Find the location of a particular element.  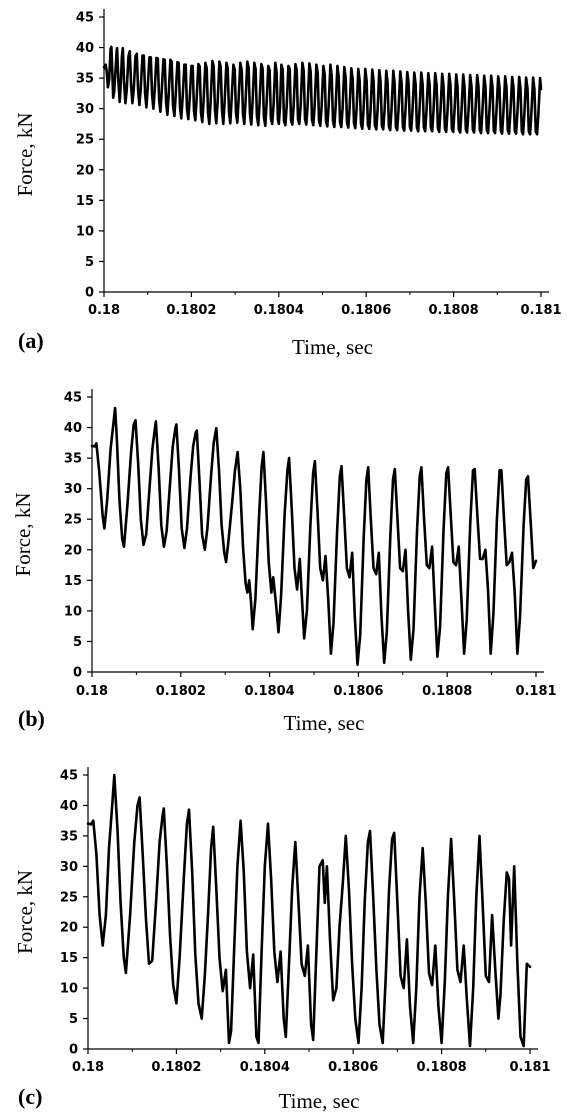

panel-label: (a) is located at coordinates (31, 340).